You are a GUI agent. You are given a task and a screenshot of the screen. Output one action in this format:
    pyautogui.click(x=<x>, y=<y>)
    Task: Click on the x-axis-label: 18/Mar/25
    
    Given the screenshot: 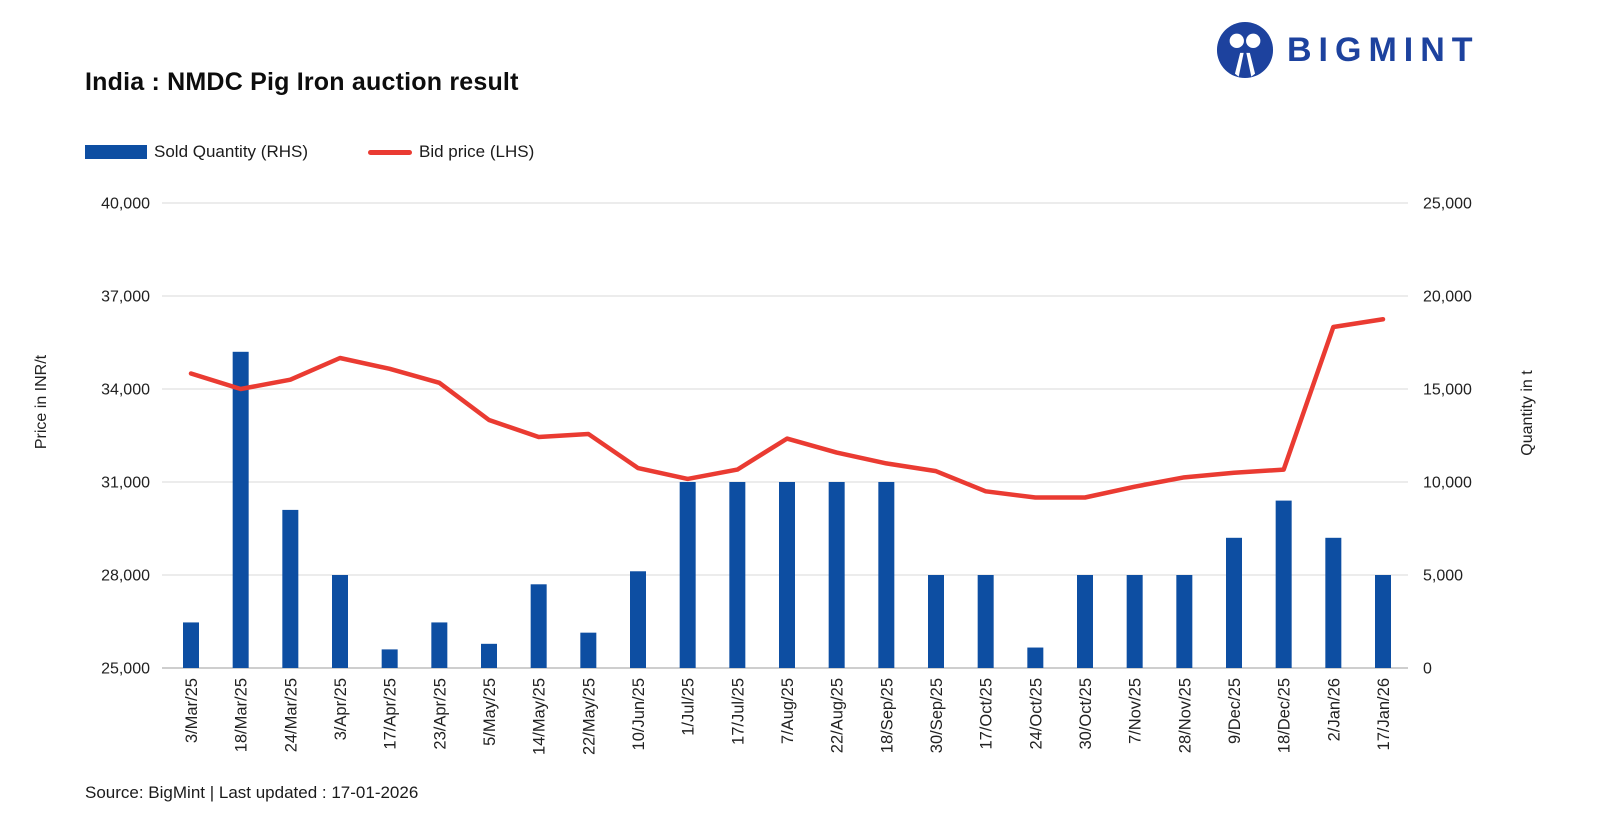 What is the action you would take?
    pyautogui.click(x=242, y=715)
    